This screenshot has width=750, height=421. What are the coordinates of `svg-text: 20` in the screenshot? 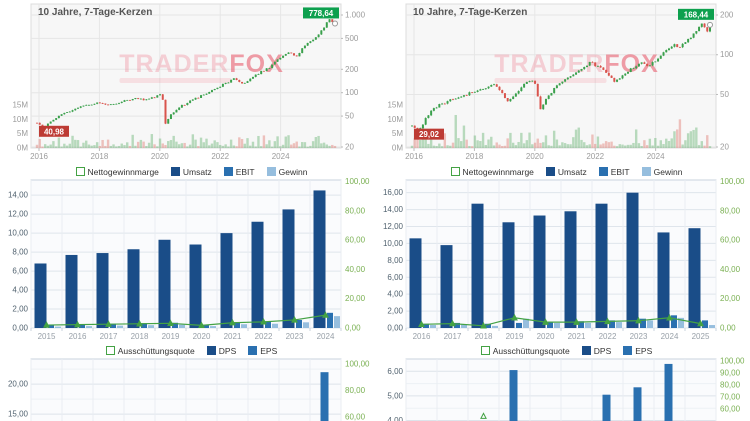 It's located at (724, 147).